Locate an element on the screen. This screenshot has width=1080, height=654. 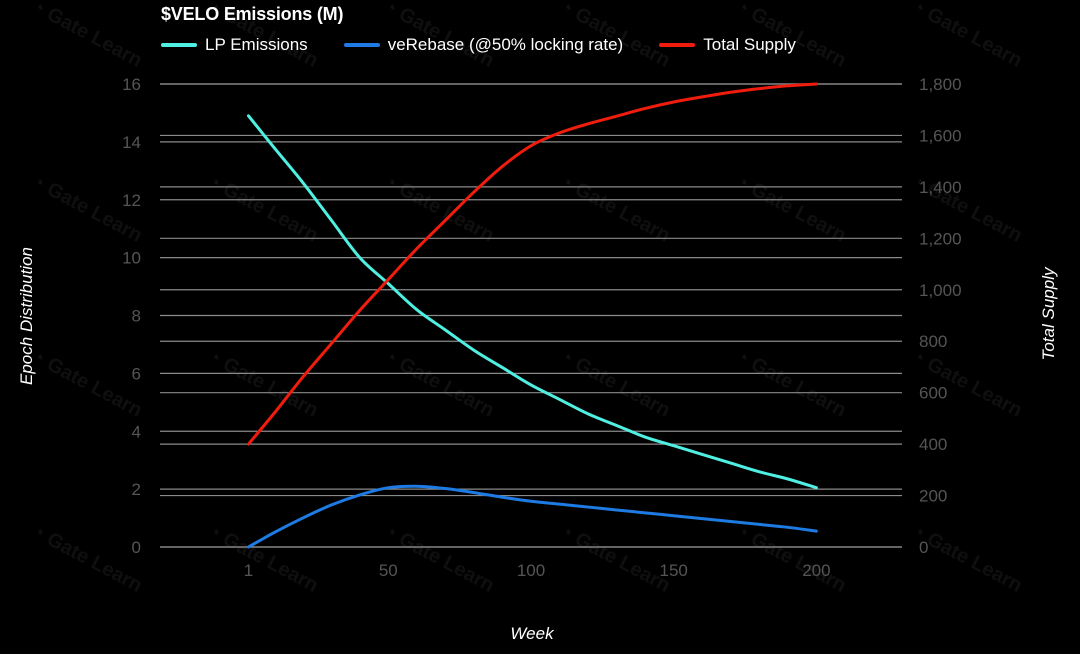
x-tick-label: 200 is located at coordinates (816, 570).